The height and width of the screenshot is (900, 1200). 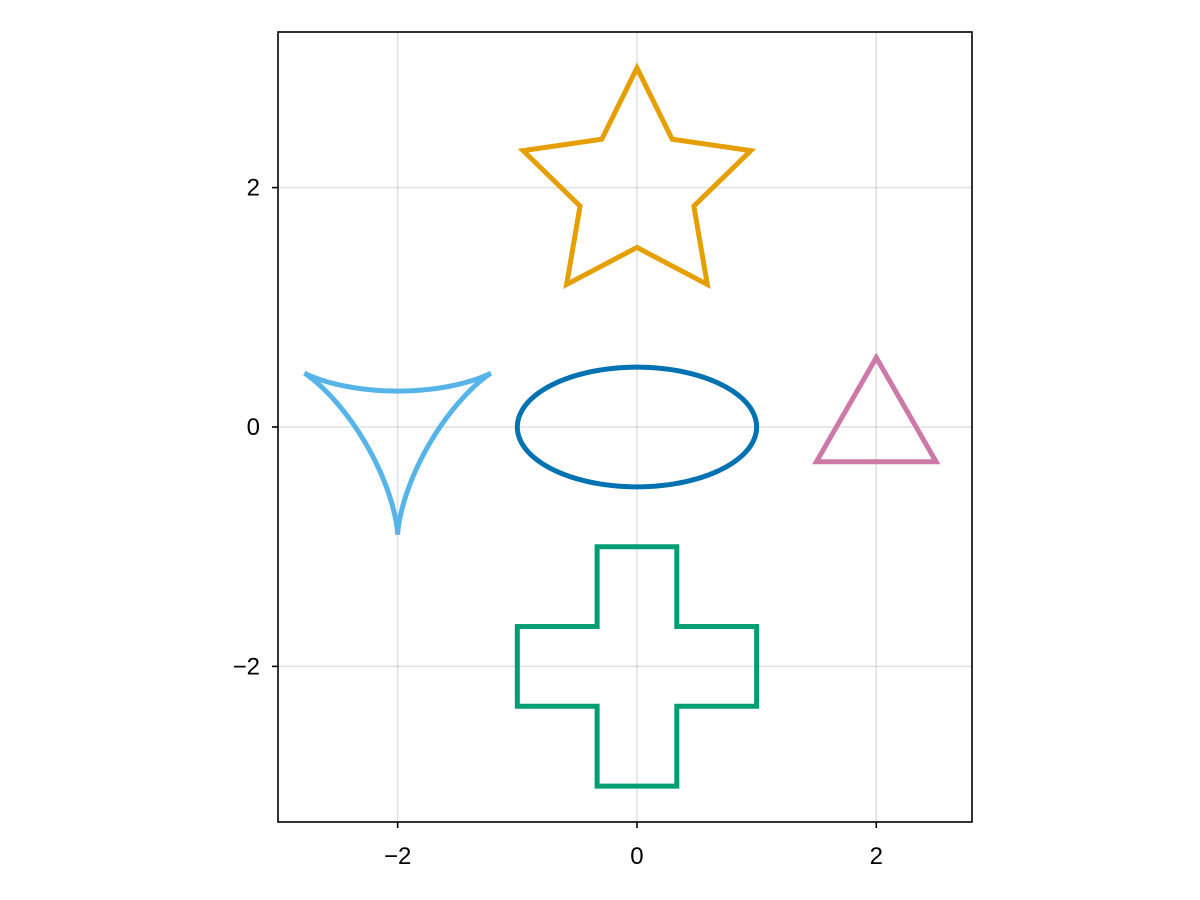 What do you see at coordinates (253, 188) in the screenshot?
I see `y-tick-label-2: 2` at bounding box center [253, 188].